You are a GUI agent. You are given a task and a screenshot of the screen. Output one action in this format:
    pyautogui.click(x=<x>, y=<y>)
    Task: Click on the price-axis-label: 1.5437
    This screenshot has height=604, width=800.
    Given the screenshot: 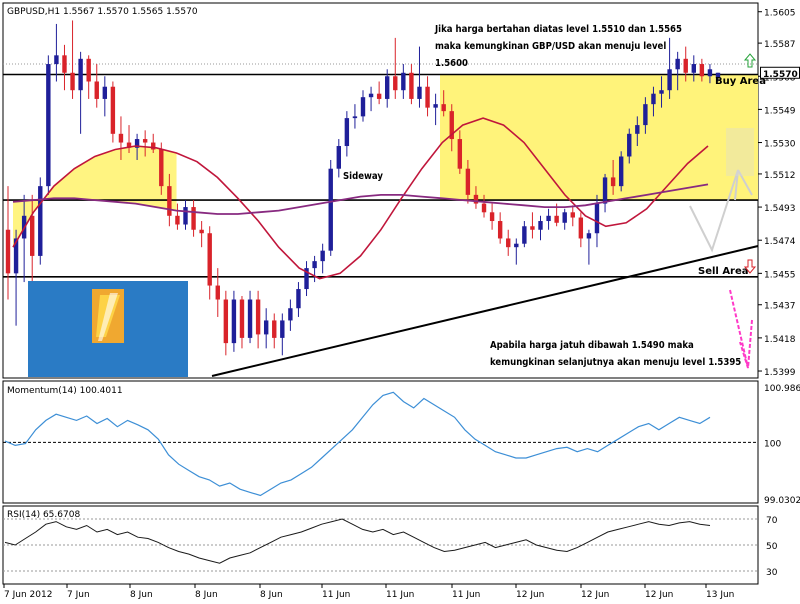 What is the action you would take?
    pyautogui.click(x=780, y=307)
    